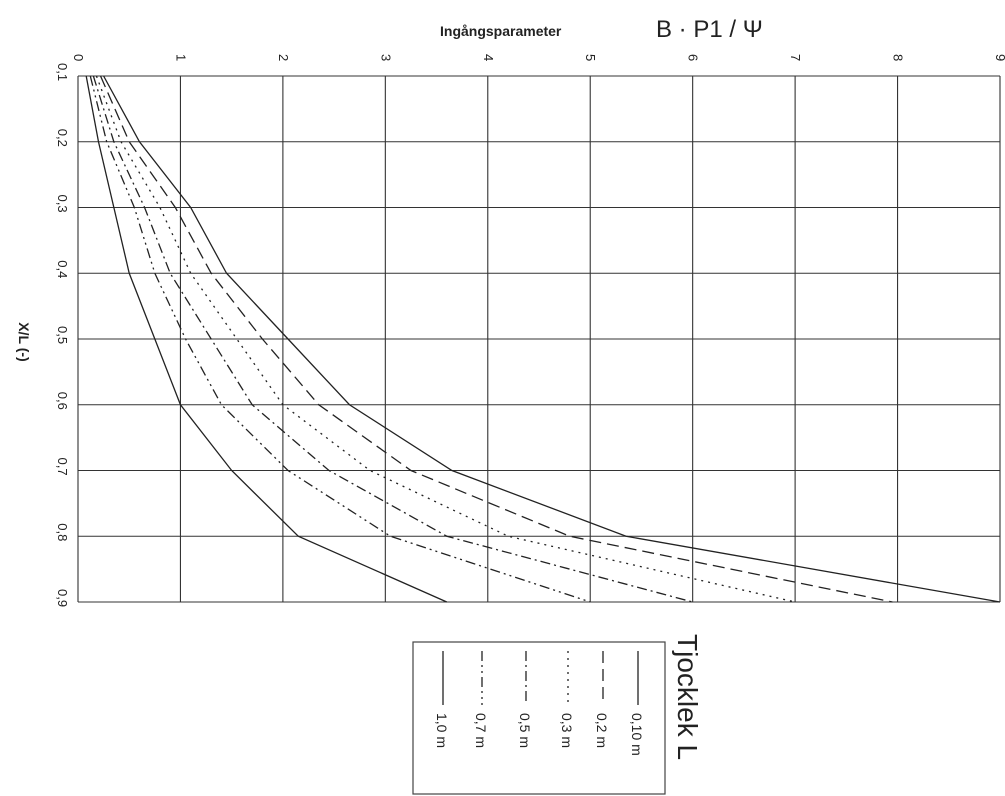 The width and height of the screenshot is (1005, 796). What do you see at coordinates (62, 204) in the screenshot?
I see `xl-tick-label: 0,3` at bounding box center [62, 204].